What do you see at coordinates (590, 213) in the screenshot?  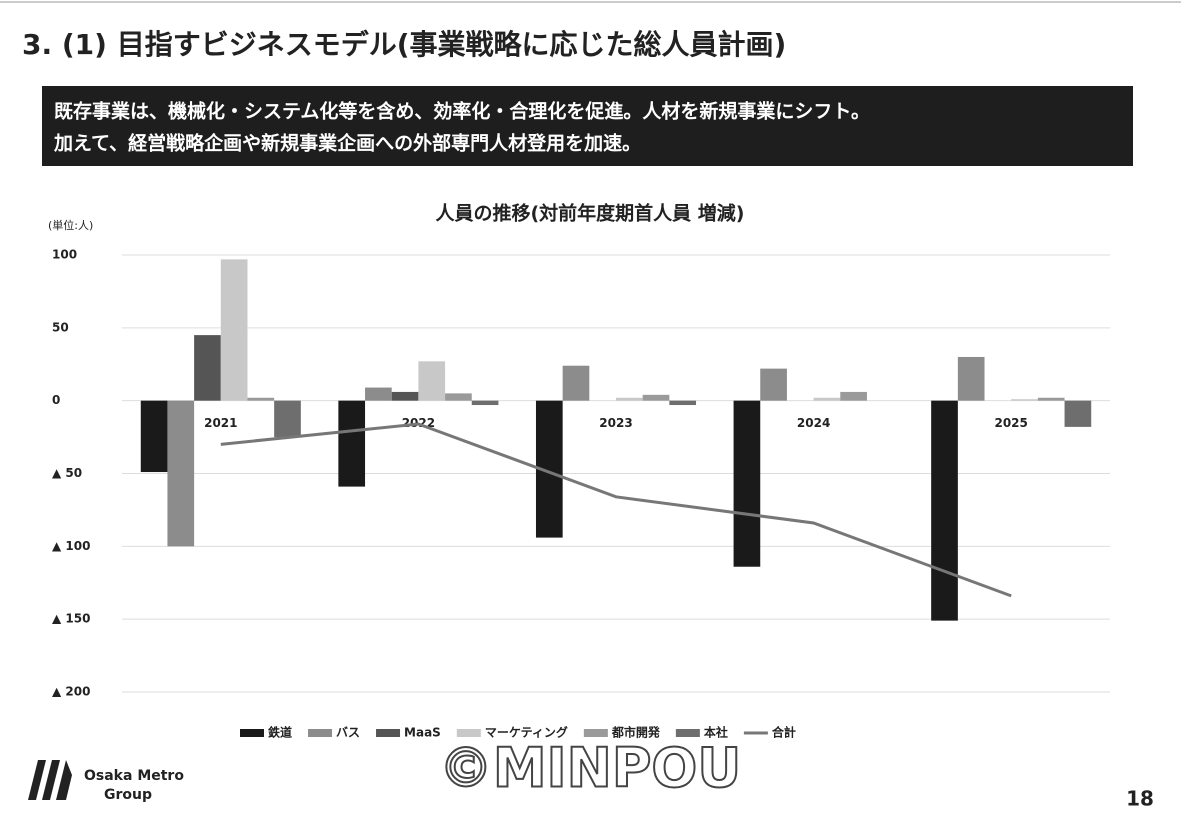 I see `chart-title: 人員の推移(対前年度期首人員 増減)` at bounding box center [590, 213].